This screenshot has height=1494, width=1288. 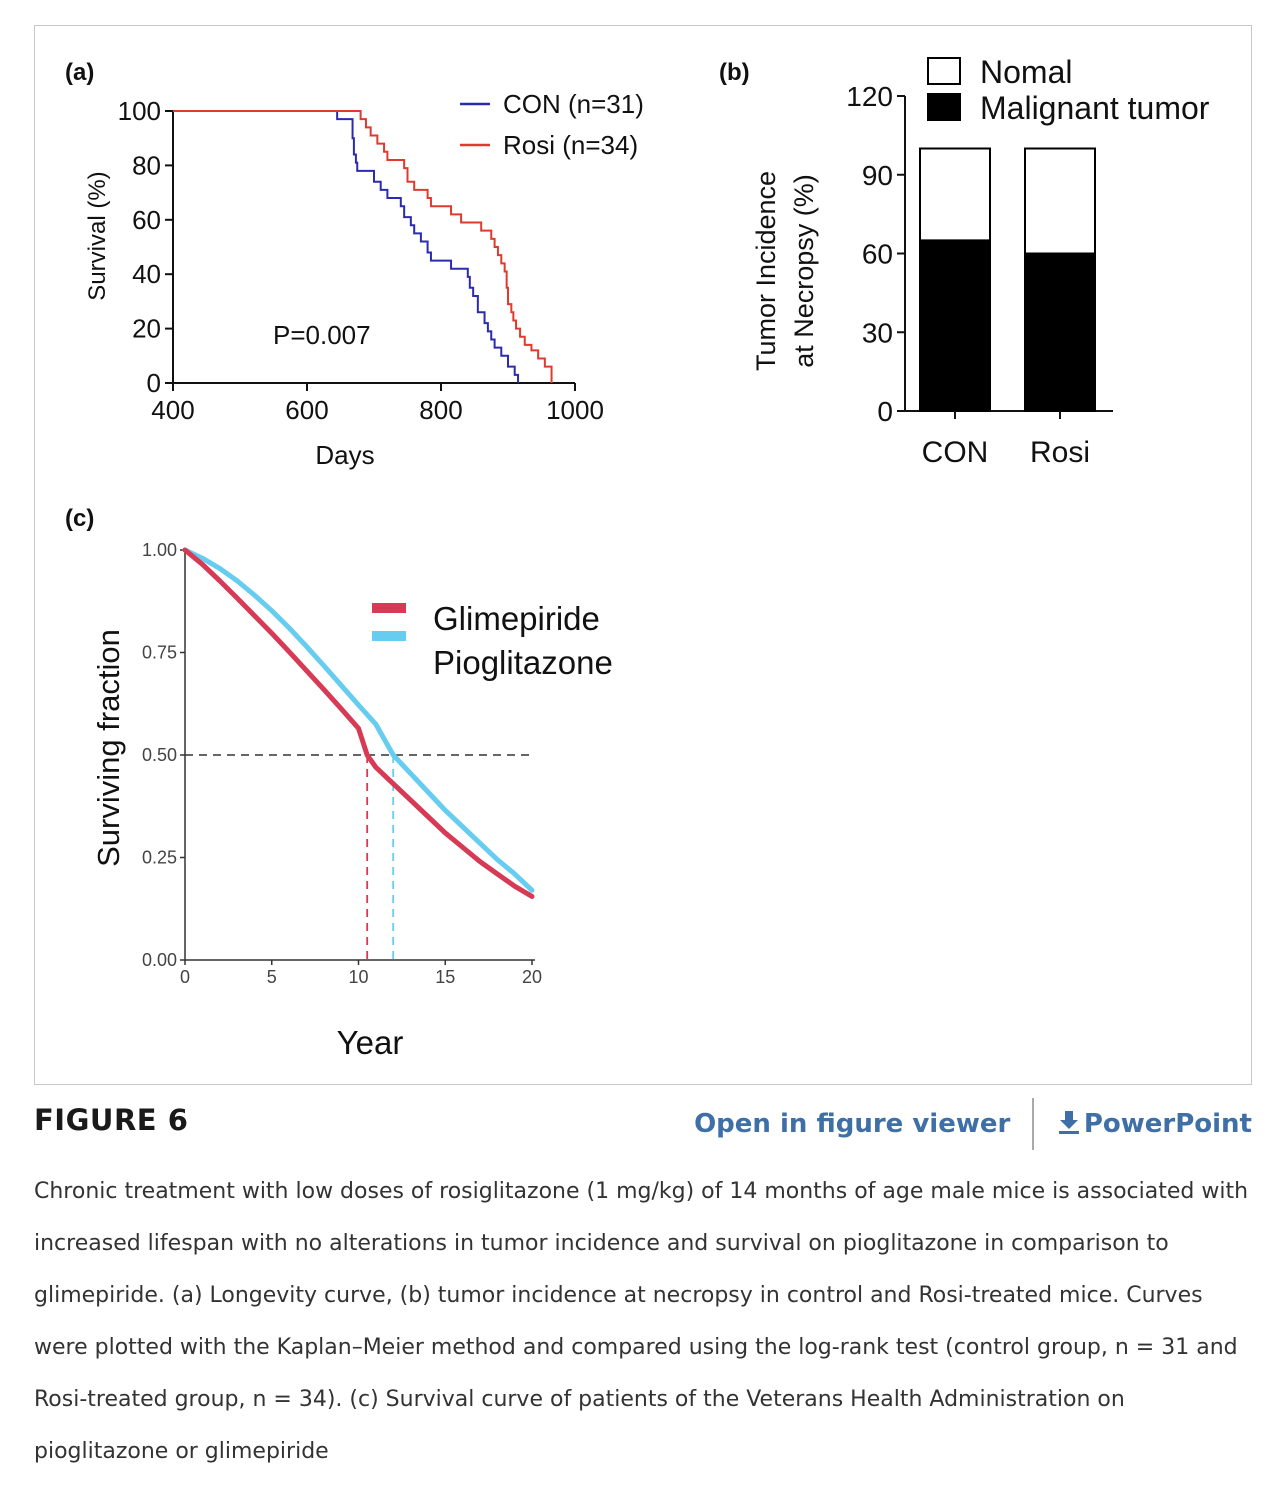 What do you see at coordinates (804, 271) in the screenshot?
I see `panel-b-ylabel-line2: at Necropsy (%)` at bounding box center [804, 271].